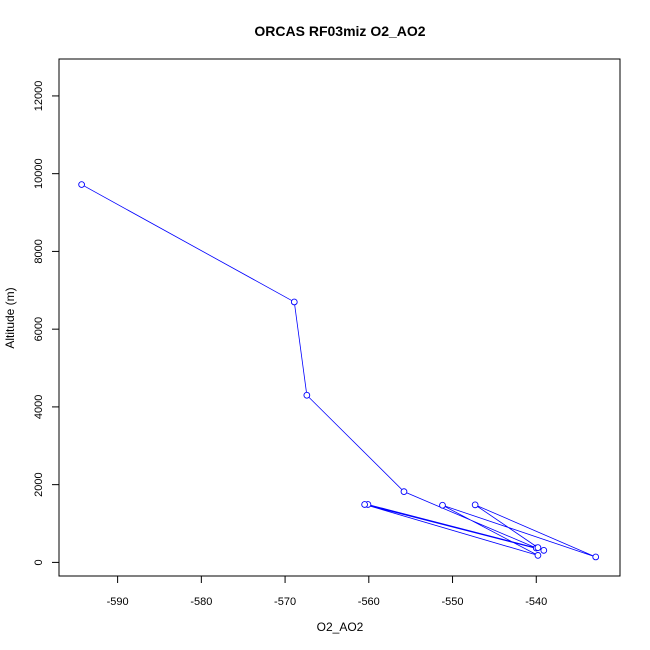 Image resolution: width=650 pixels, height=650 pixels. What do you see at coordinates (39, 96) in the screenshot?
I see `y-tick-label: 12000` at bounding box center [39, 96].